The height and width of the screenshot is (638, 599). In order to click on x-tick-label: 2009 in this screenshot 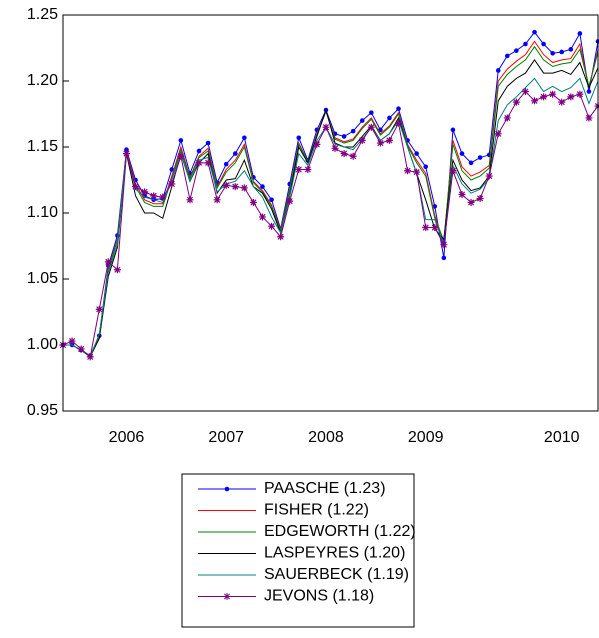, I will do `click(426, 437)`.